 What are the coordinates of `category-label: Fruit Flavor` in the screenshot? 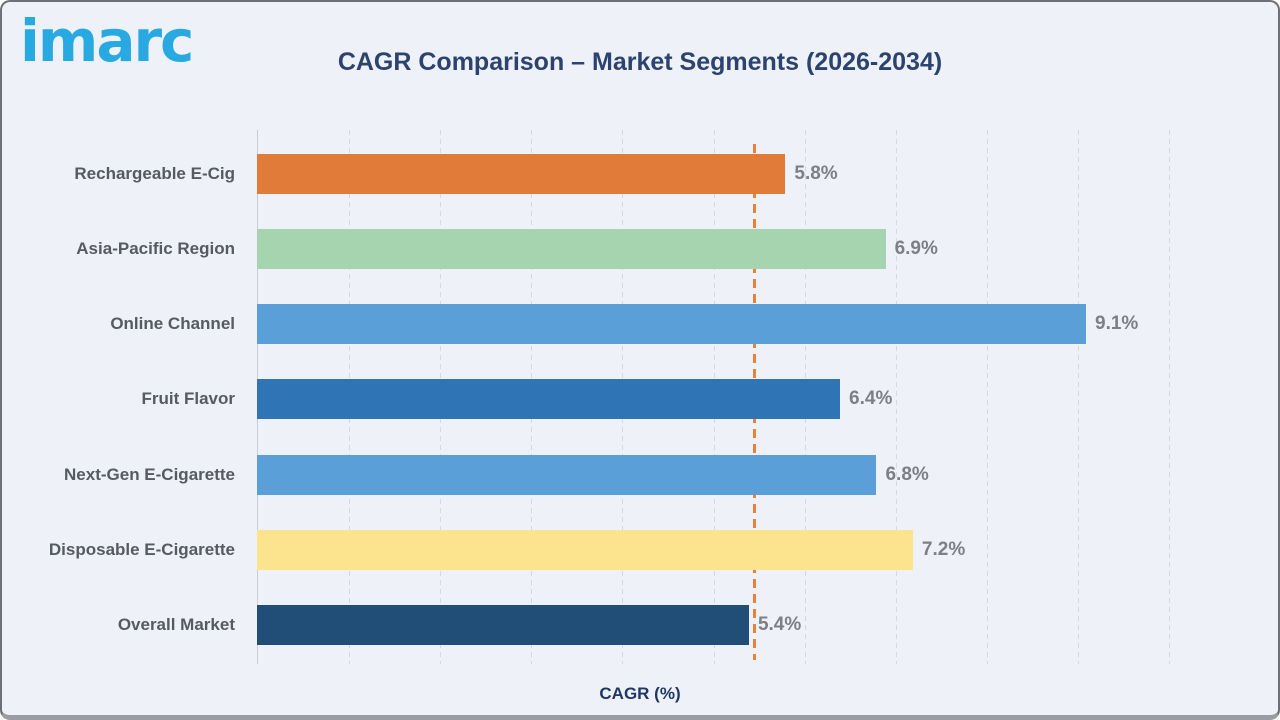 It's located at (188, 399).